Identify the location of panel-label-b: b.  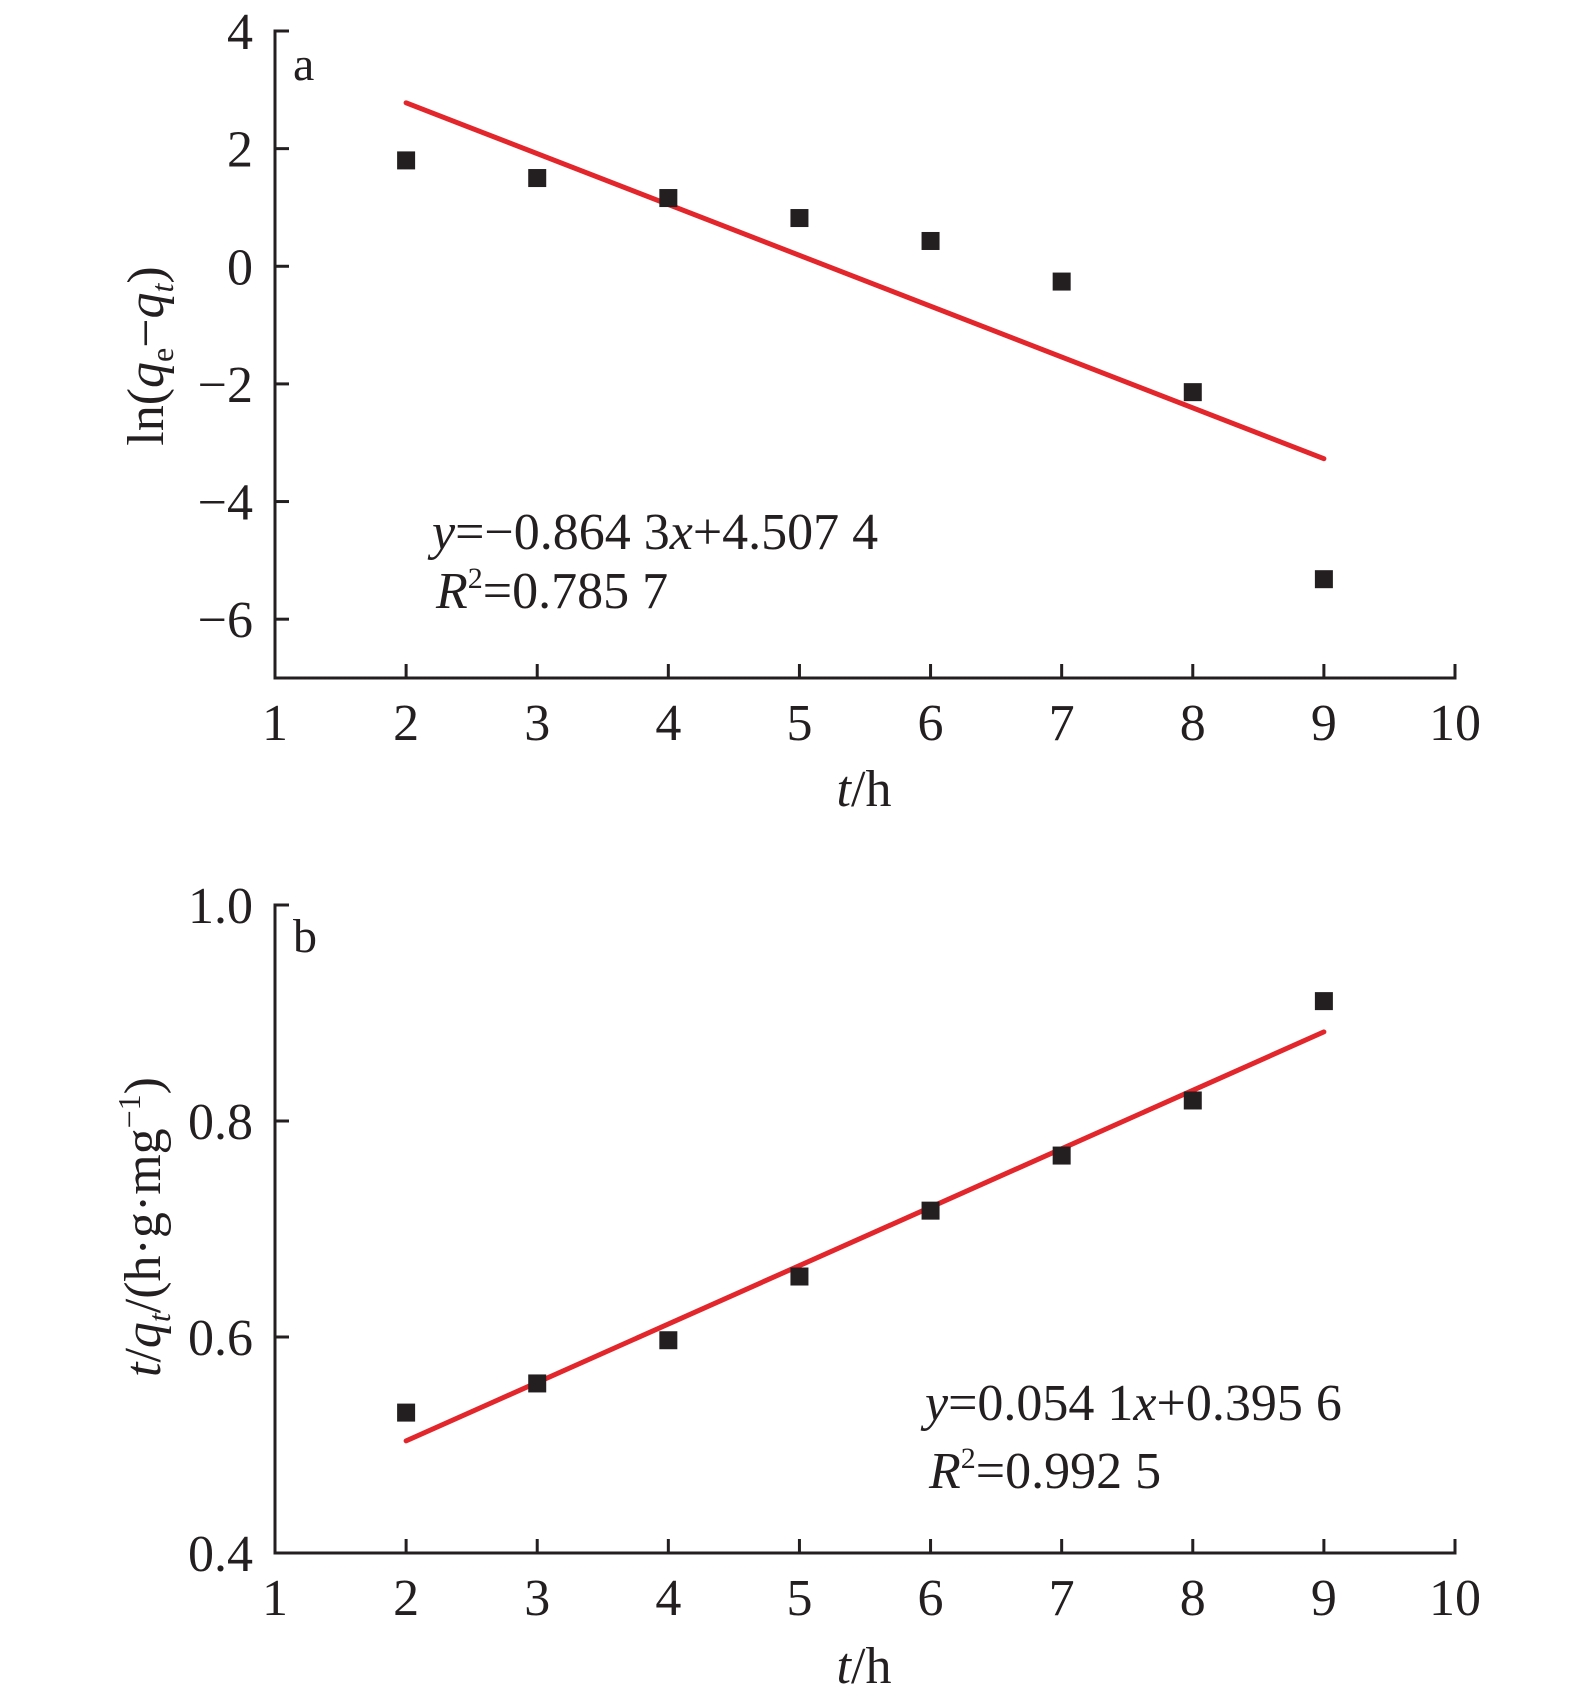
(305, 936).